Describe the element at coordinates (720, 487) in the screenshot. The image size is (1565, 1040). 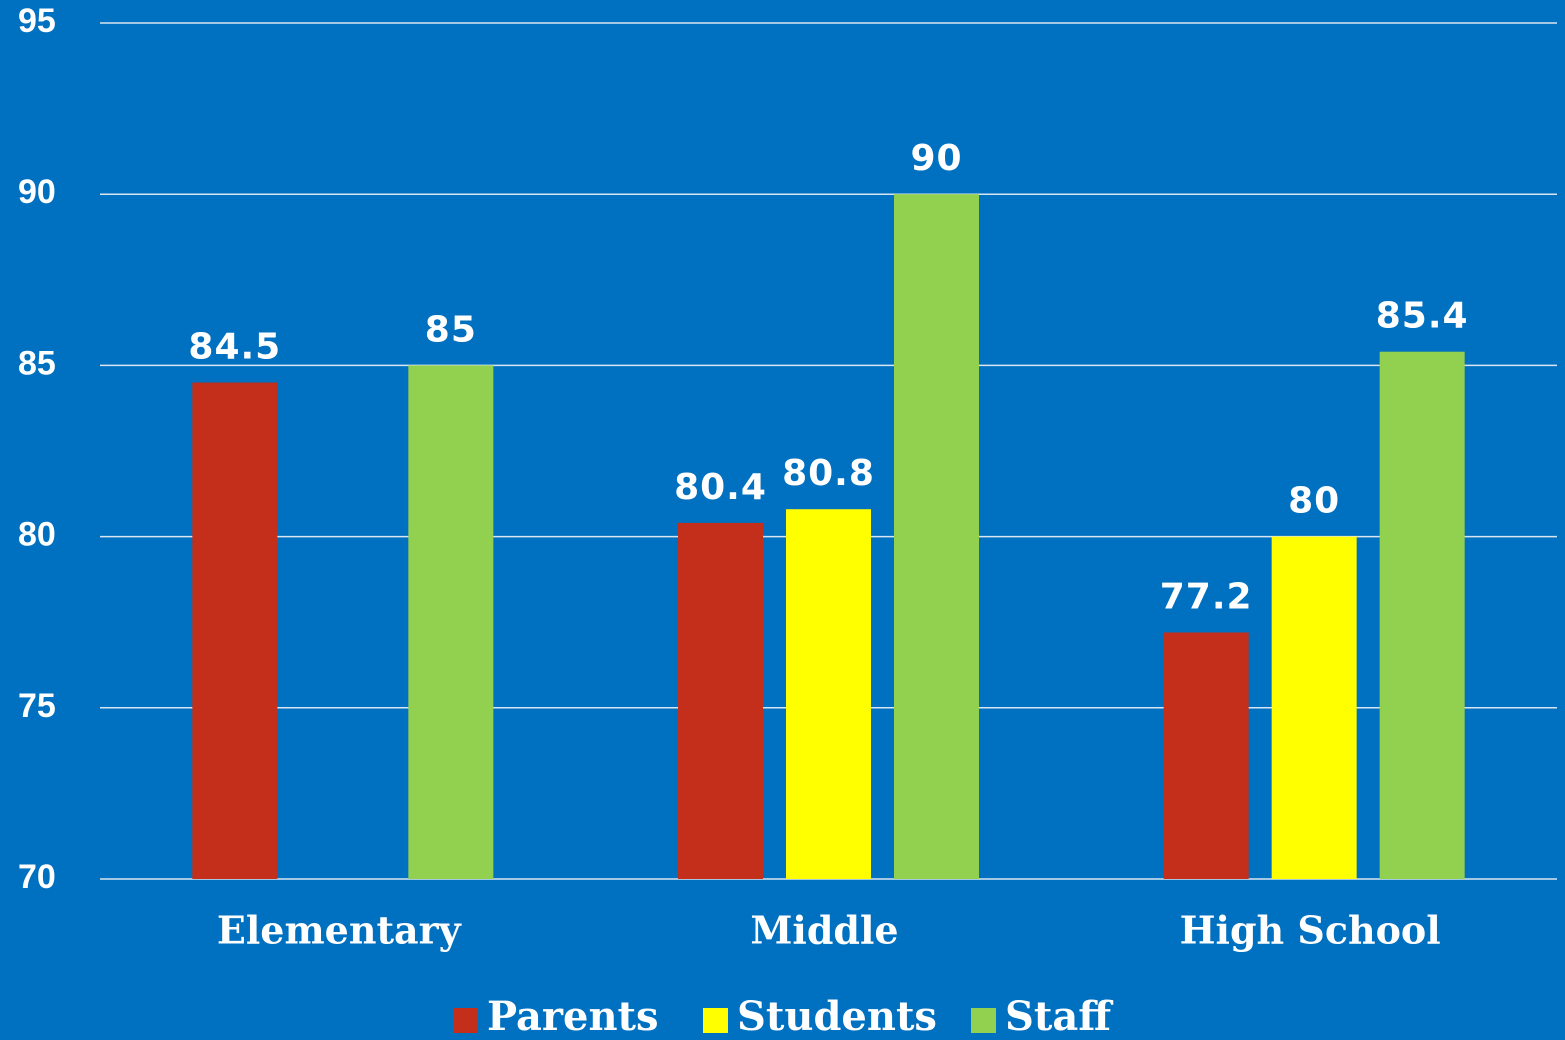
I see `value-label: 80.4` at that location.